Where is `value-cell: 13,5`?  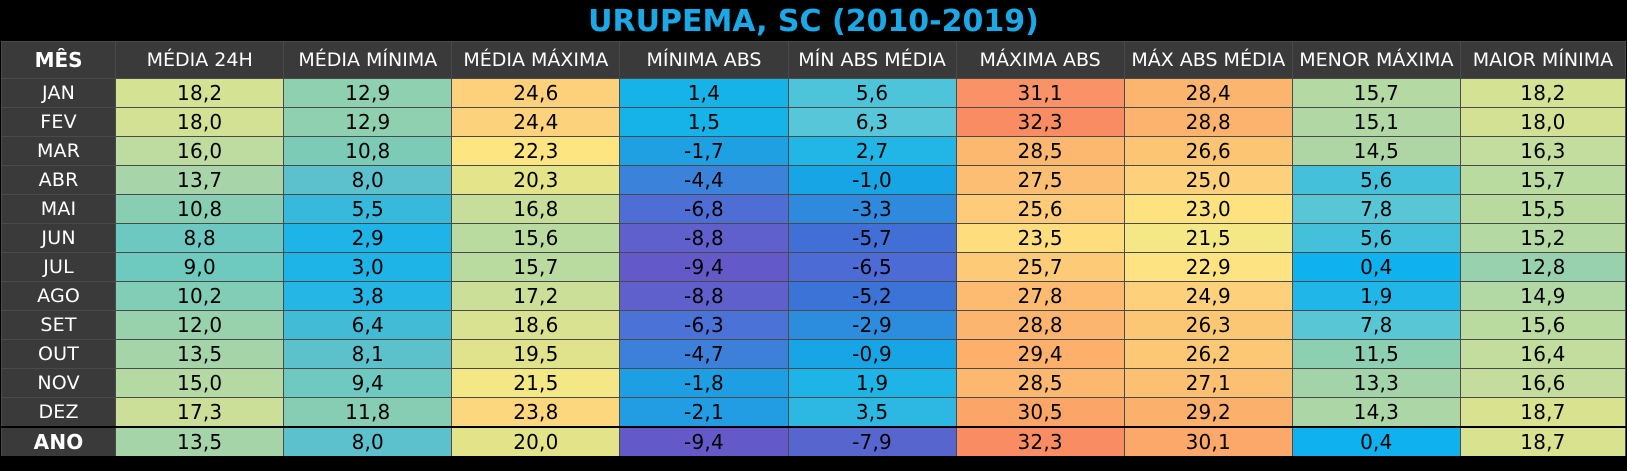 value-cell: 13,5 is located at coordinates (200, 354).